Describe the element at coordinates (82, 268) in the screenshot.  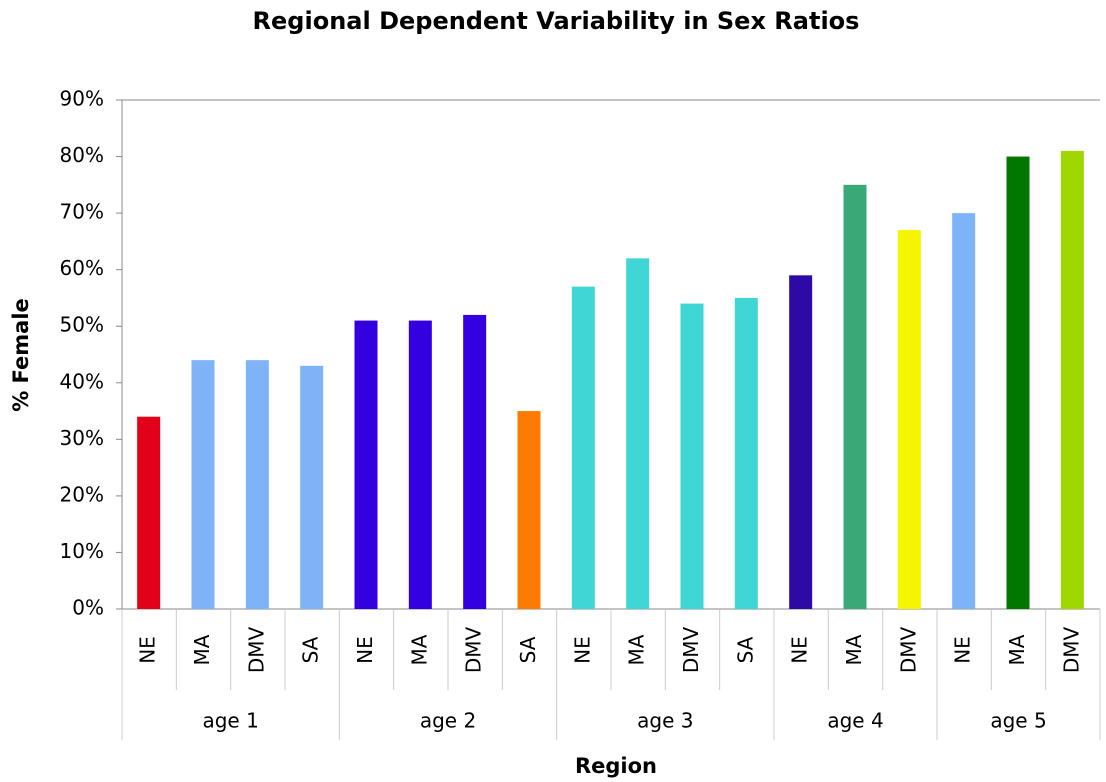
I see `y-tick-label: 60%` at that location.